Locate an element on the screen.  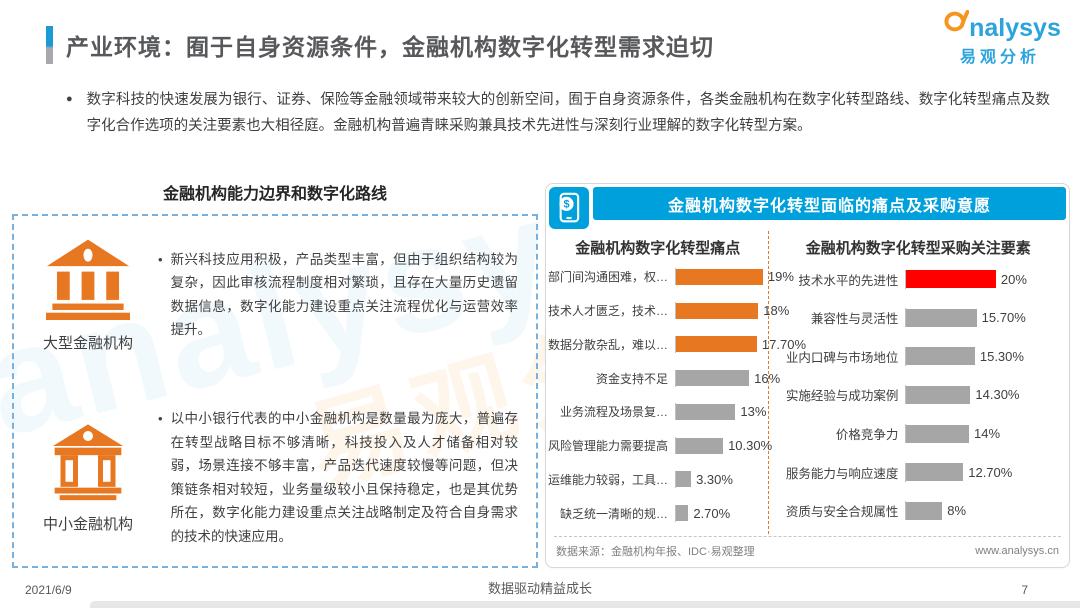
bank-small-icon is located at coordinates (88, 463).